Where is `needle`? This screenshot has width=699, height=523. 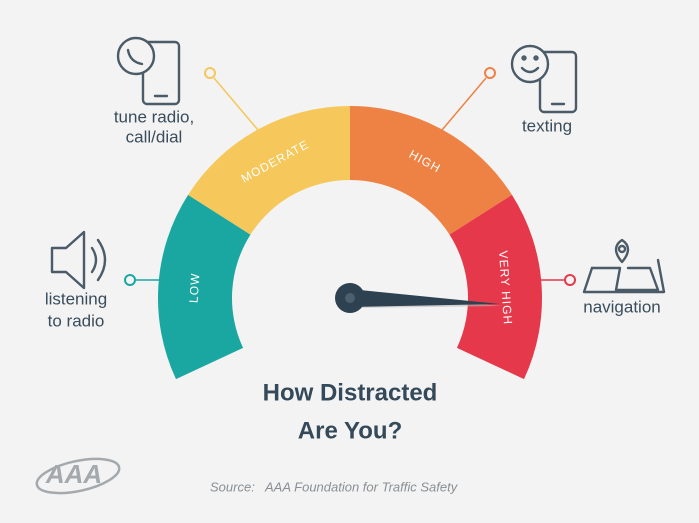 needle is located at coordinates (425, 298).